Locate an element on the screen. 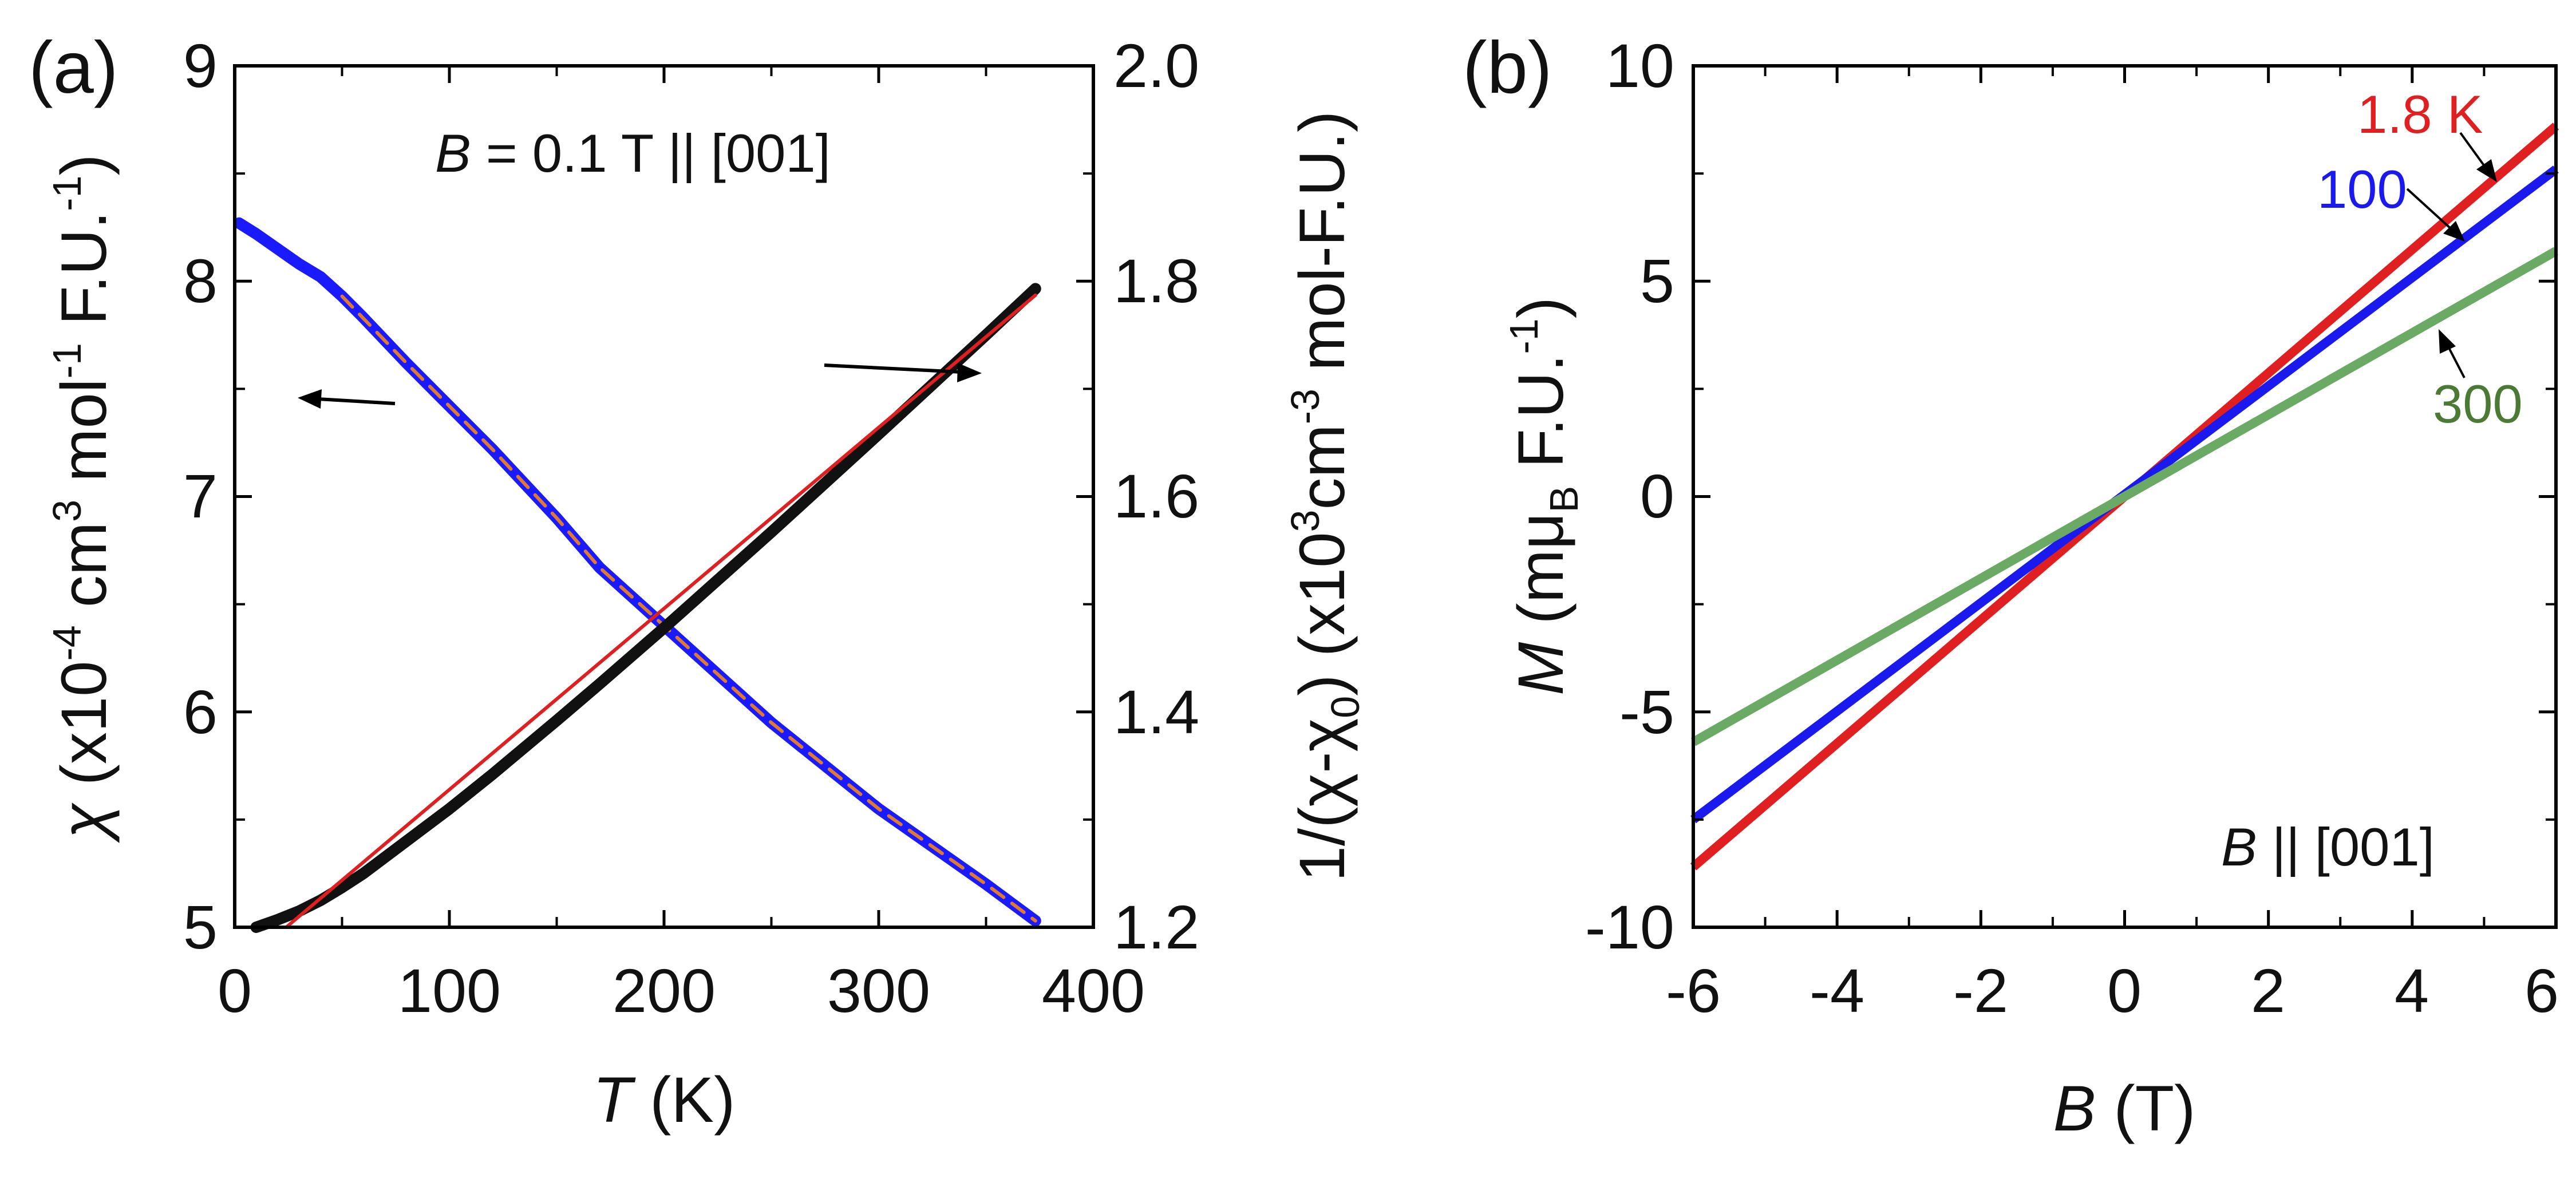 This screenshot has height=1202, width=2576. a-annot-var: B is located at coordinates (453, 153).